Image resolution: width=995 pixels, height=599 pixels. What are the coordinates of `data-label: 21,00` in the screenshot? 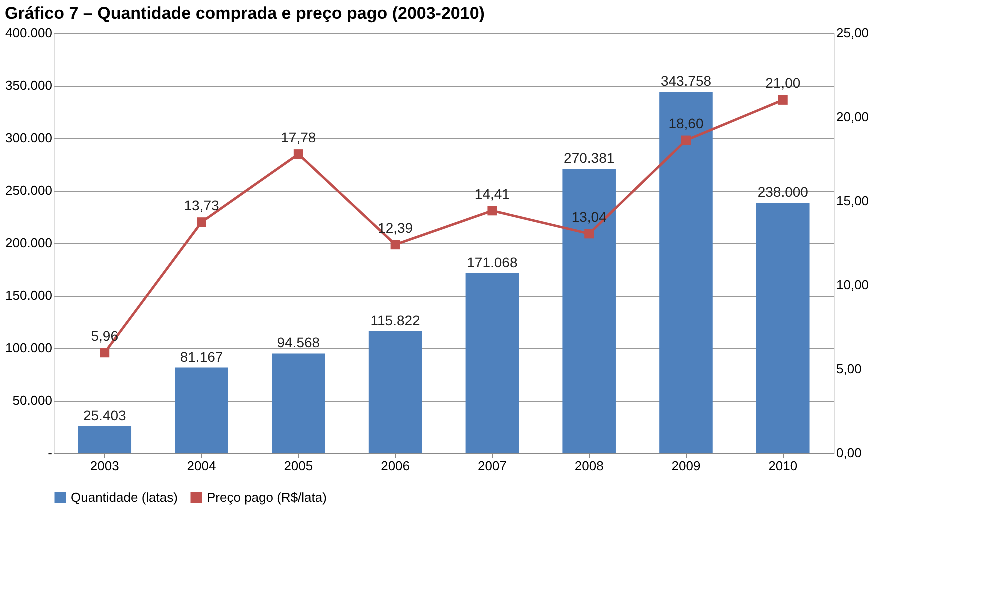 It's located at (783, 83).